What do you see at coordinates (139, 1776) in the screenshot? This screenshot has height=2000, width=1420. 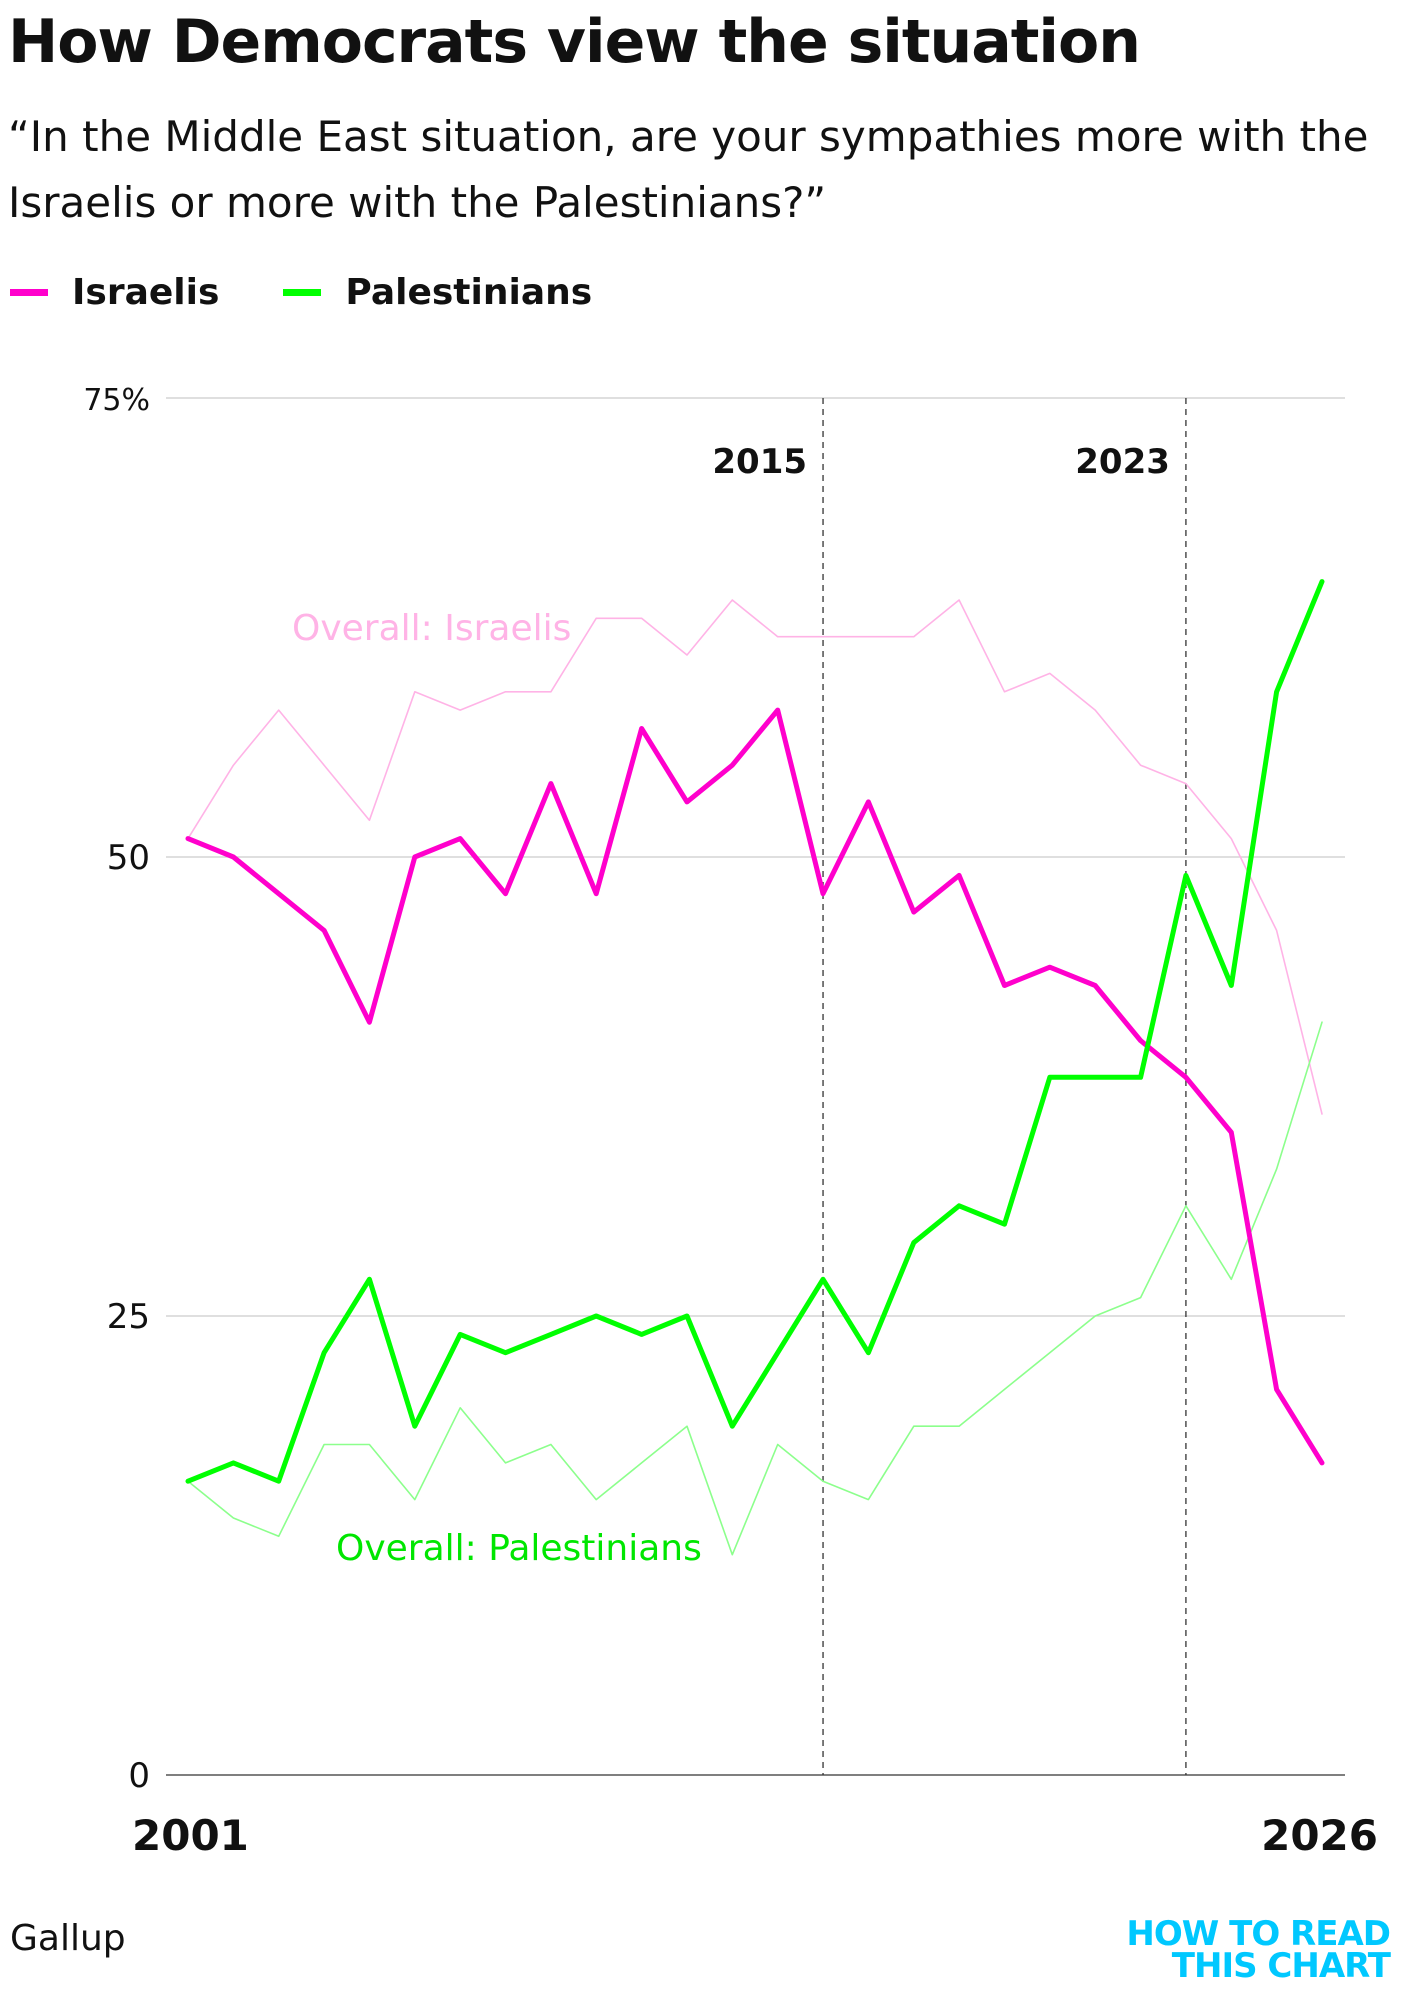 I see `y-tick-label-0: 0` at bounding box center [139, 1776].